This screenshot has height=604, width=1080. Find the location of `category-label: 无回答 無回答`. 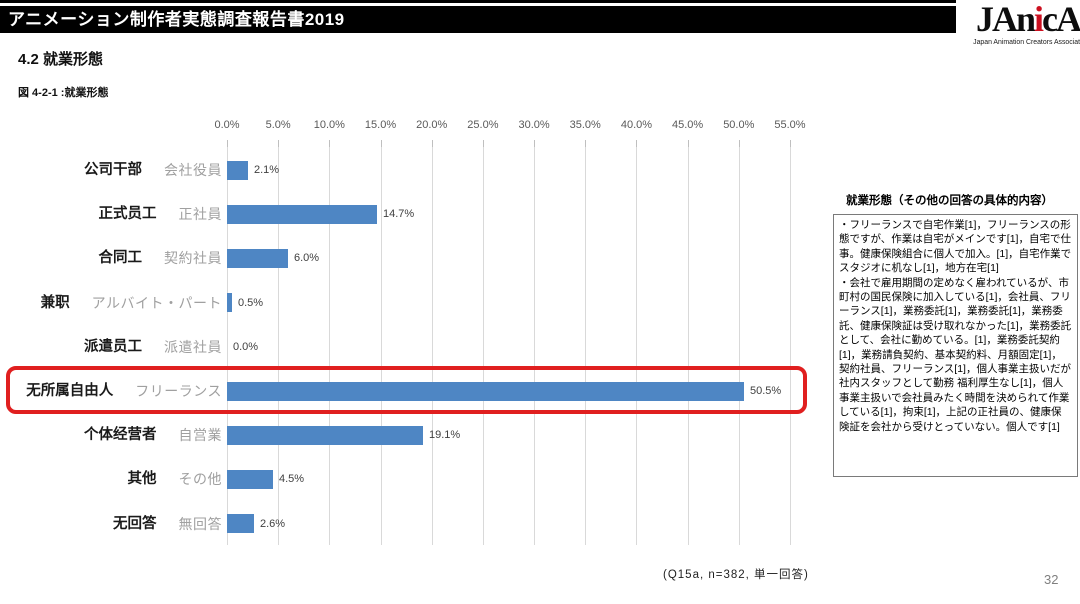

category-label: 无回答 無回答 is located at coordinates (111, 524).